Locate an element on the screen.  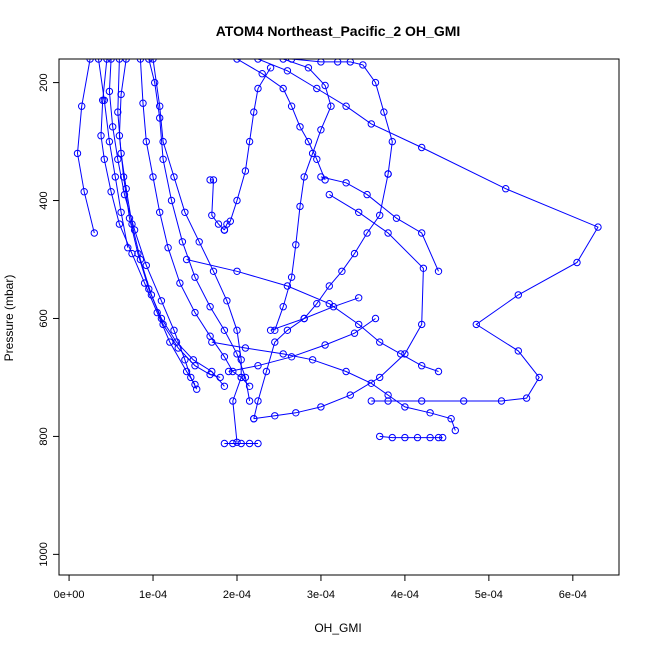
x-tick-label: 5e-04 is located at coordinates (489, 595).